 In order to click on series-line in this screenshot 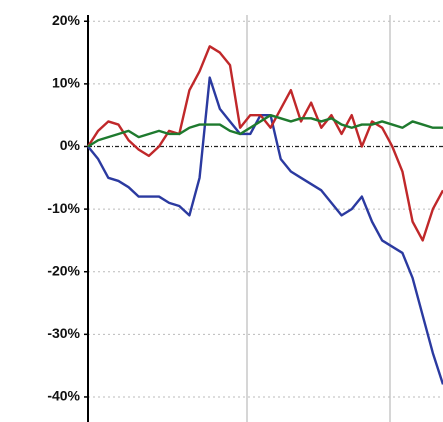, I will do `click(265, 130)`.